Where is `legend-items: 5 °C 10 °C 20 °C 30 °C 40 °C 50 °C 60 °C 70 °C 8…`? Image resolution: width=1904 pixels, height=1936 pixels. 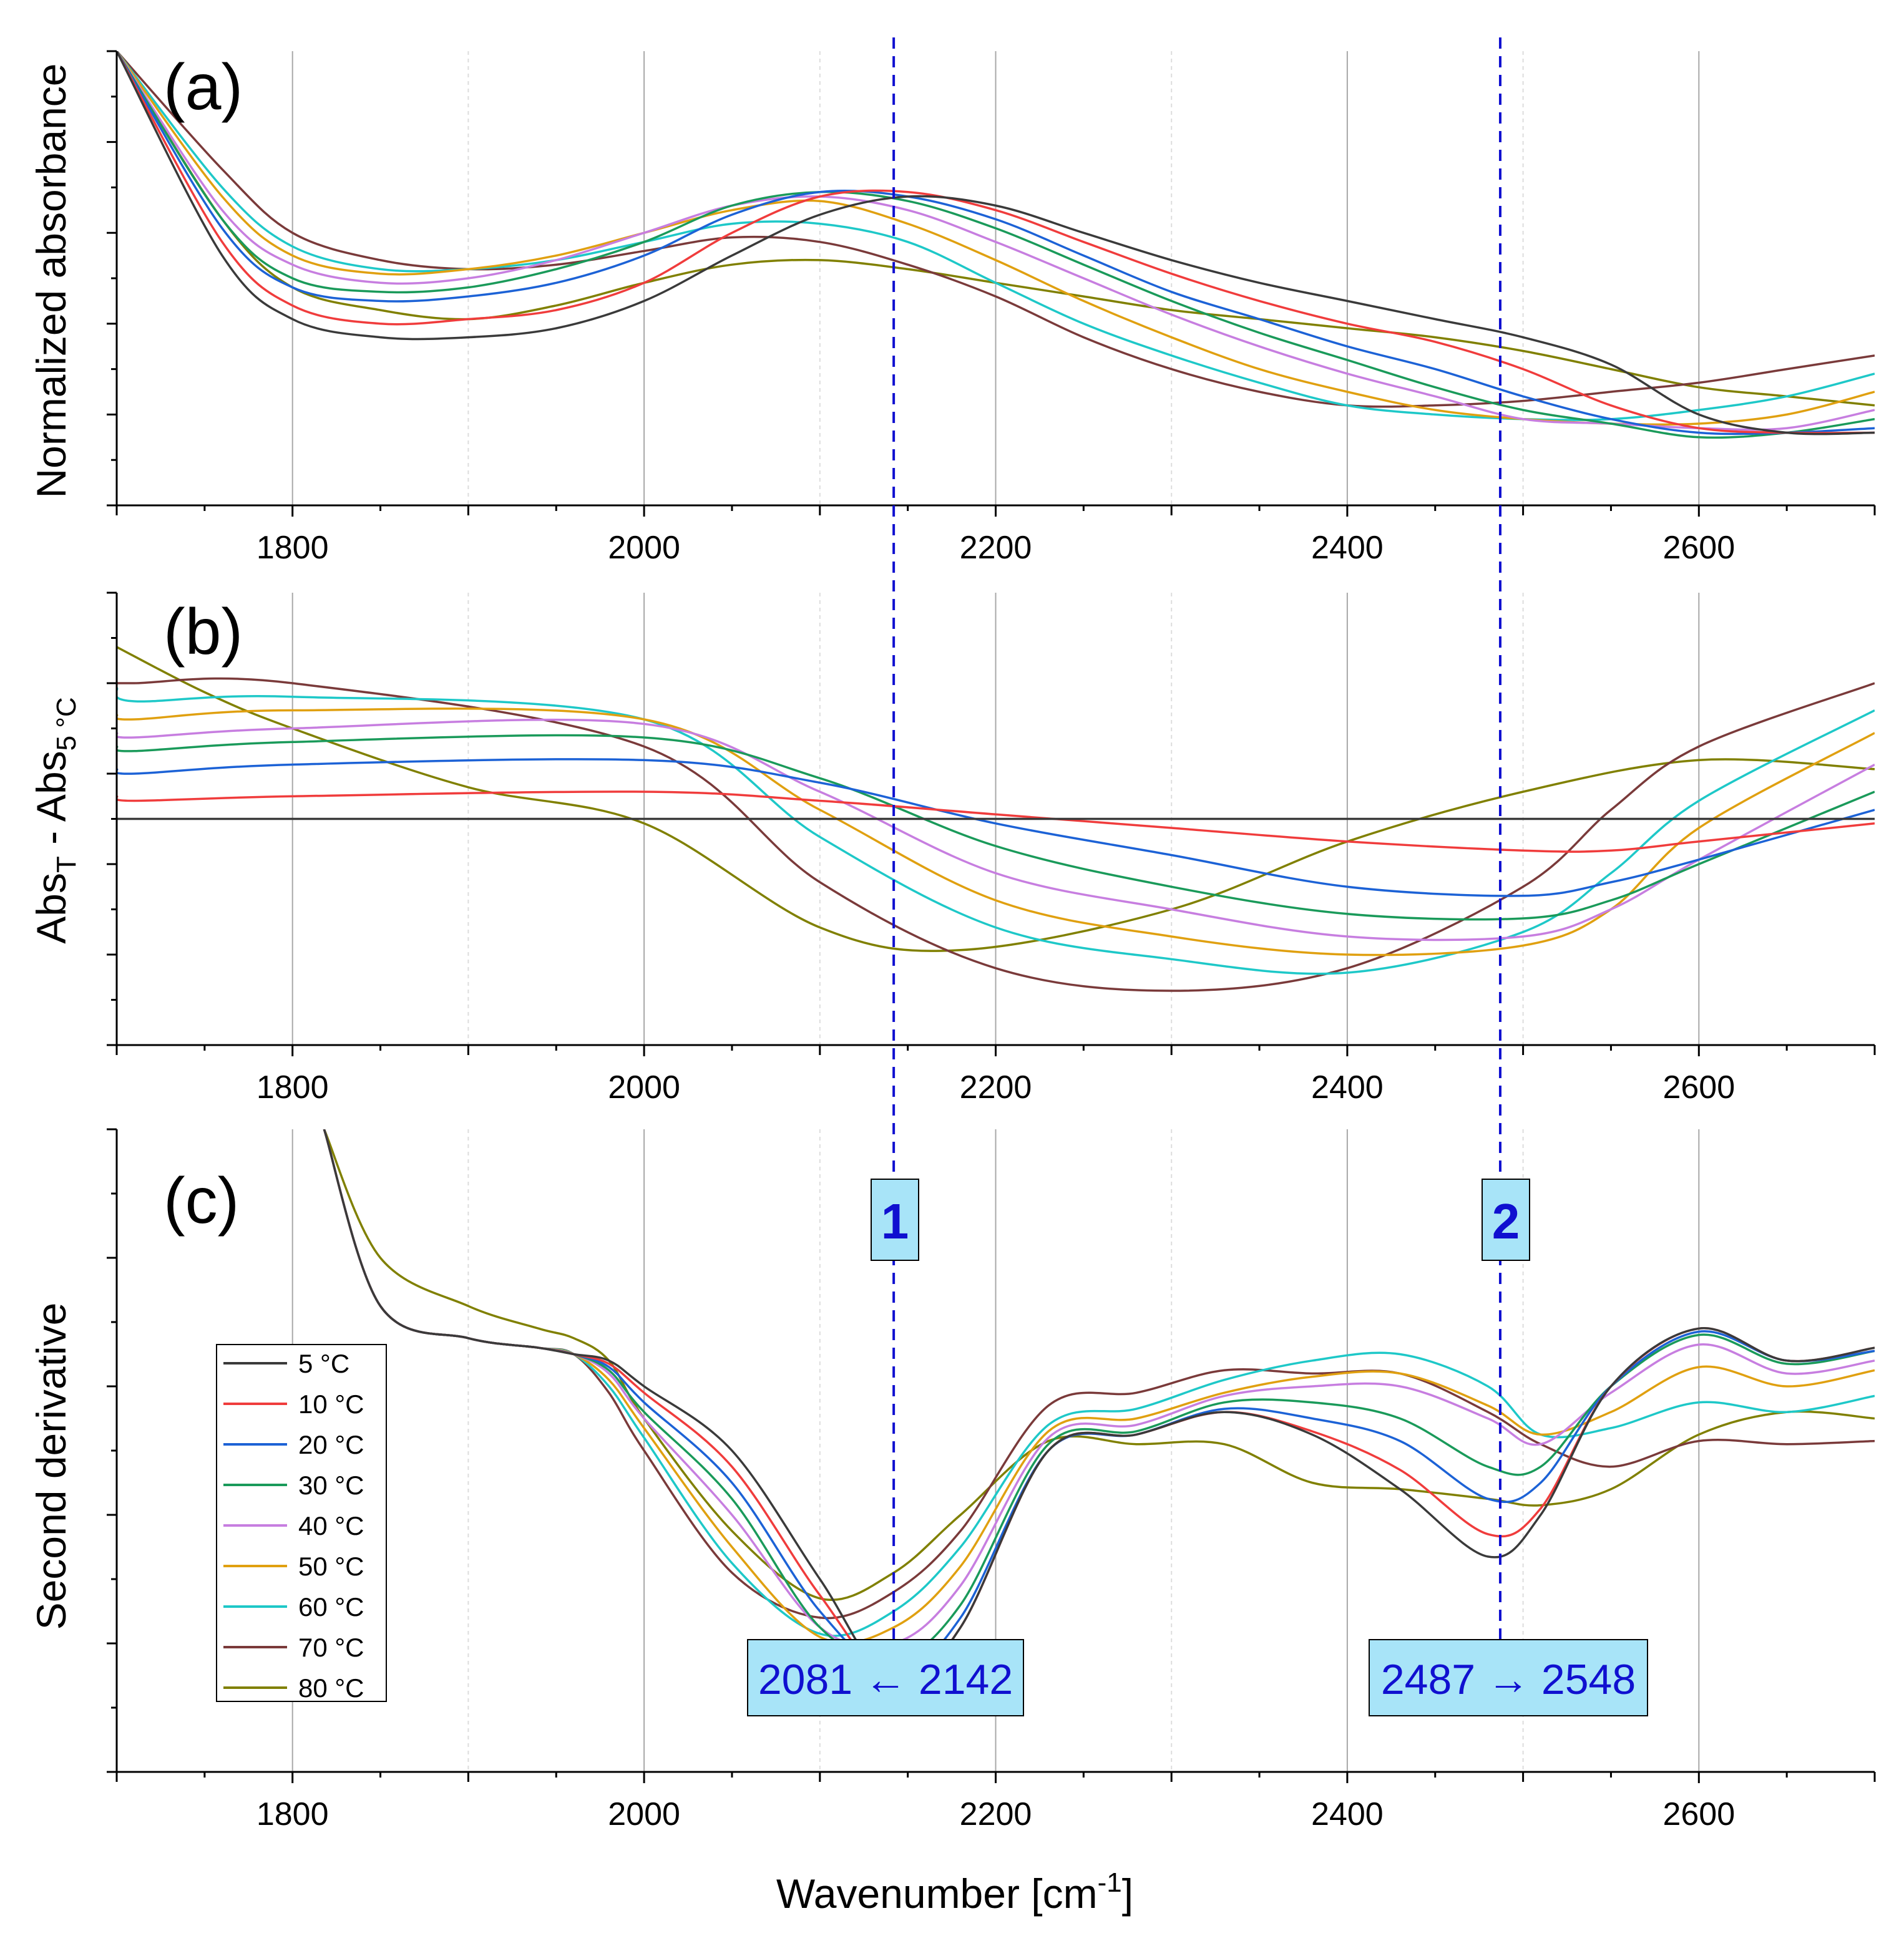
legend-items: 5 °C 10 °C 20 °C 30 °C 40 °C 50 °C 60 °C 70 °C 8… is located at coordinates (293, 1526).